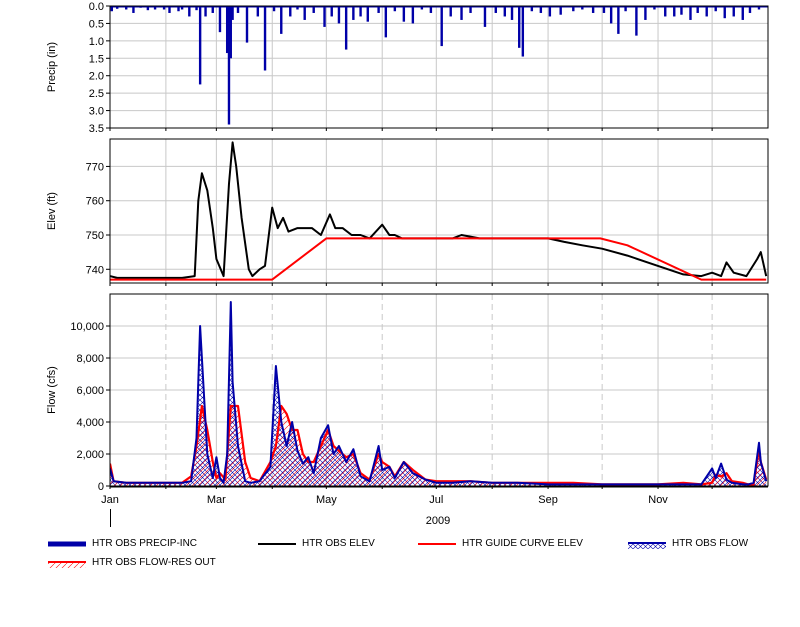 This screenshot has height=627, width=800. Describe the element at coordinates (90, 391) in the screenshot. I see `y-tick-label: 6,000` at that location.